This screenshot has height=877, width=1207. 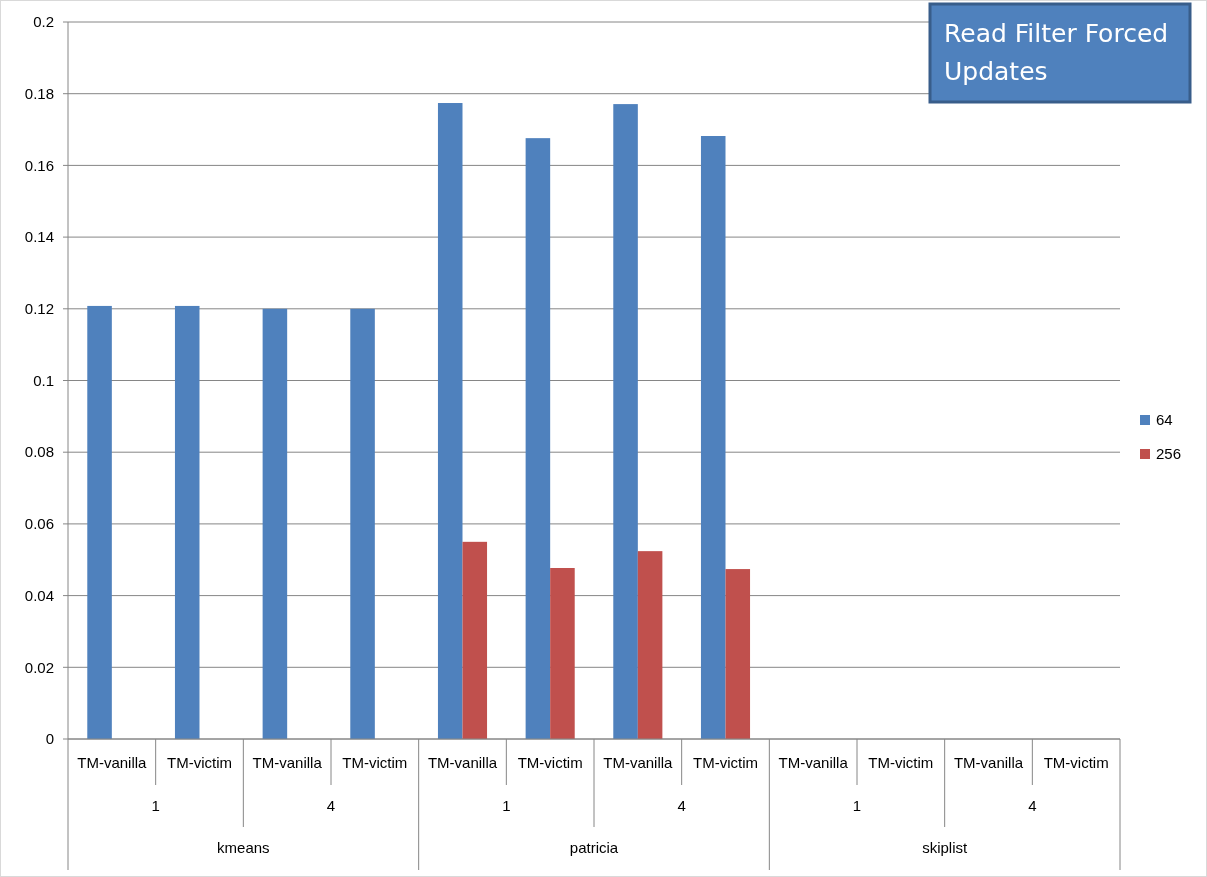 I want to click on y-tick-label: 0.04, so click(x=39, y=595).